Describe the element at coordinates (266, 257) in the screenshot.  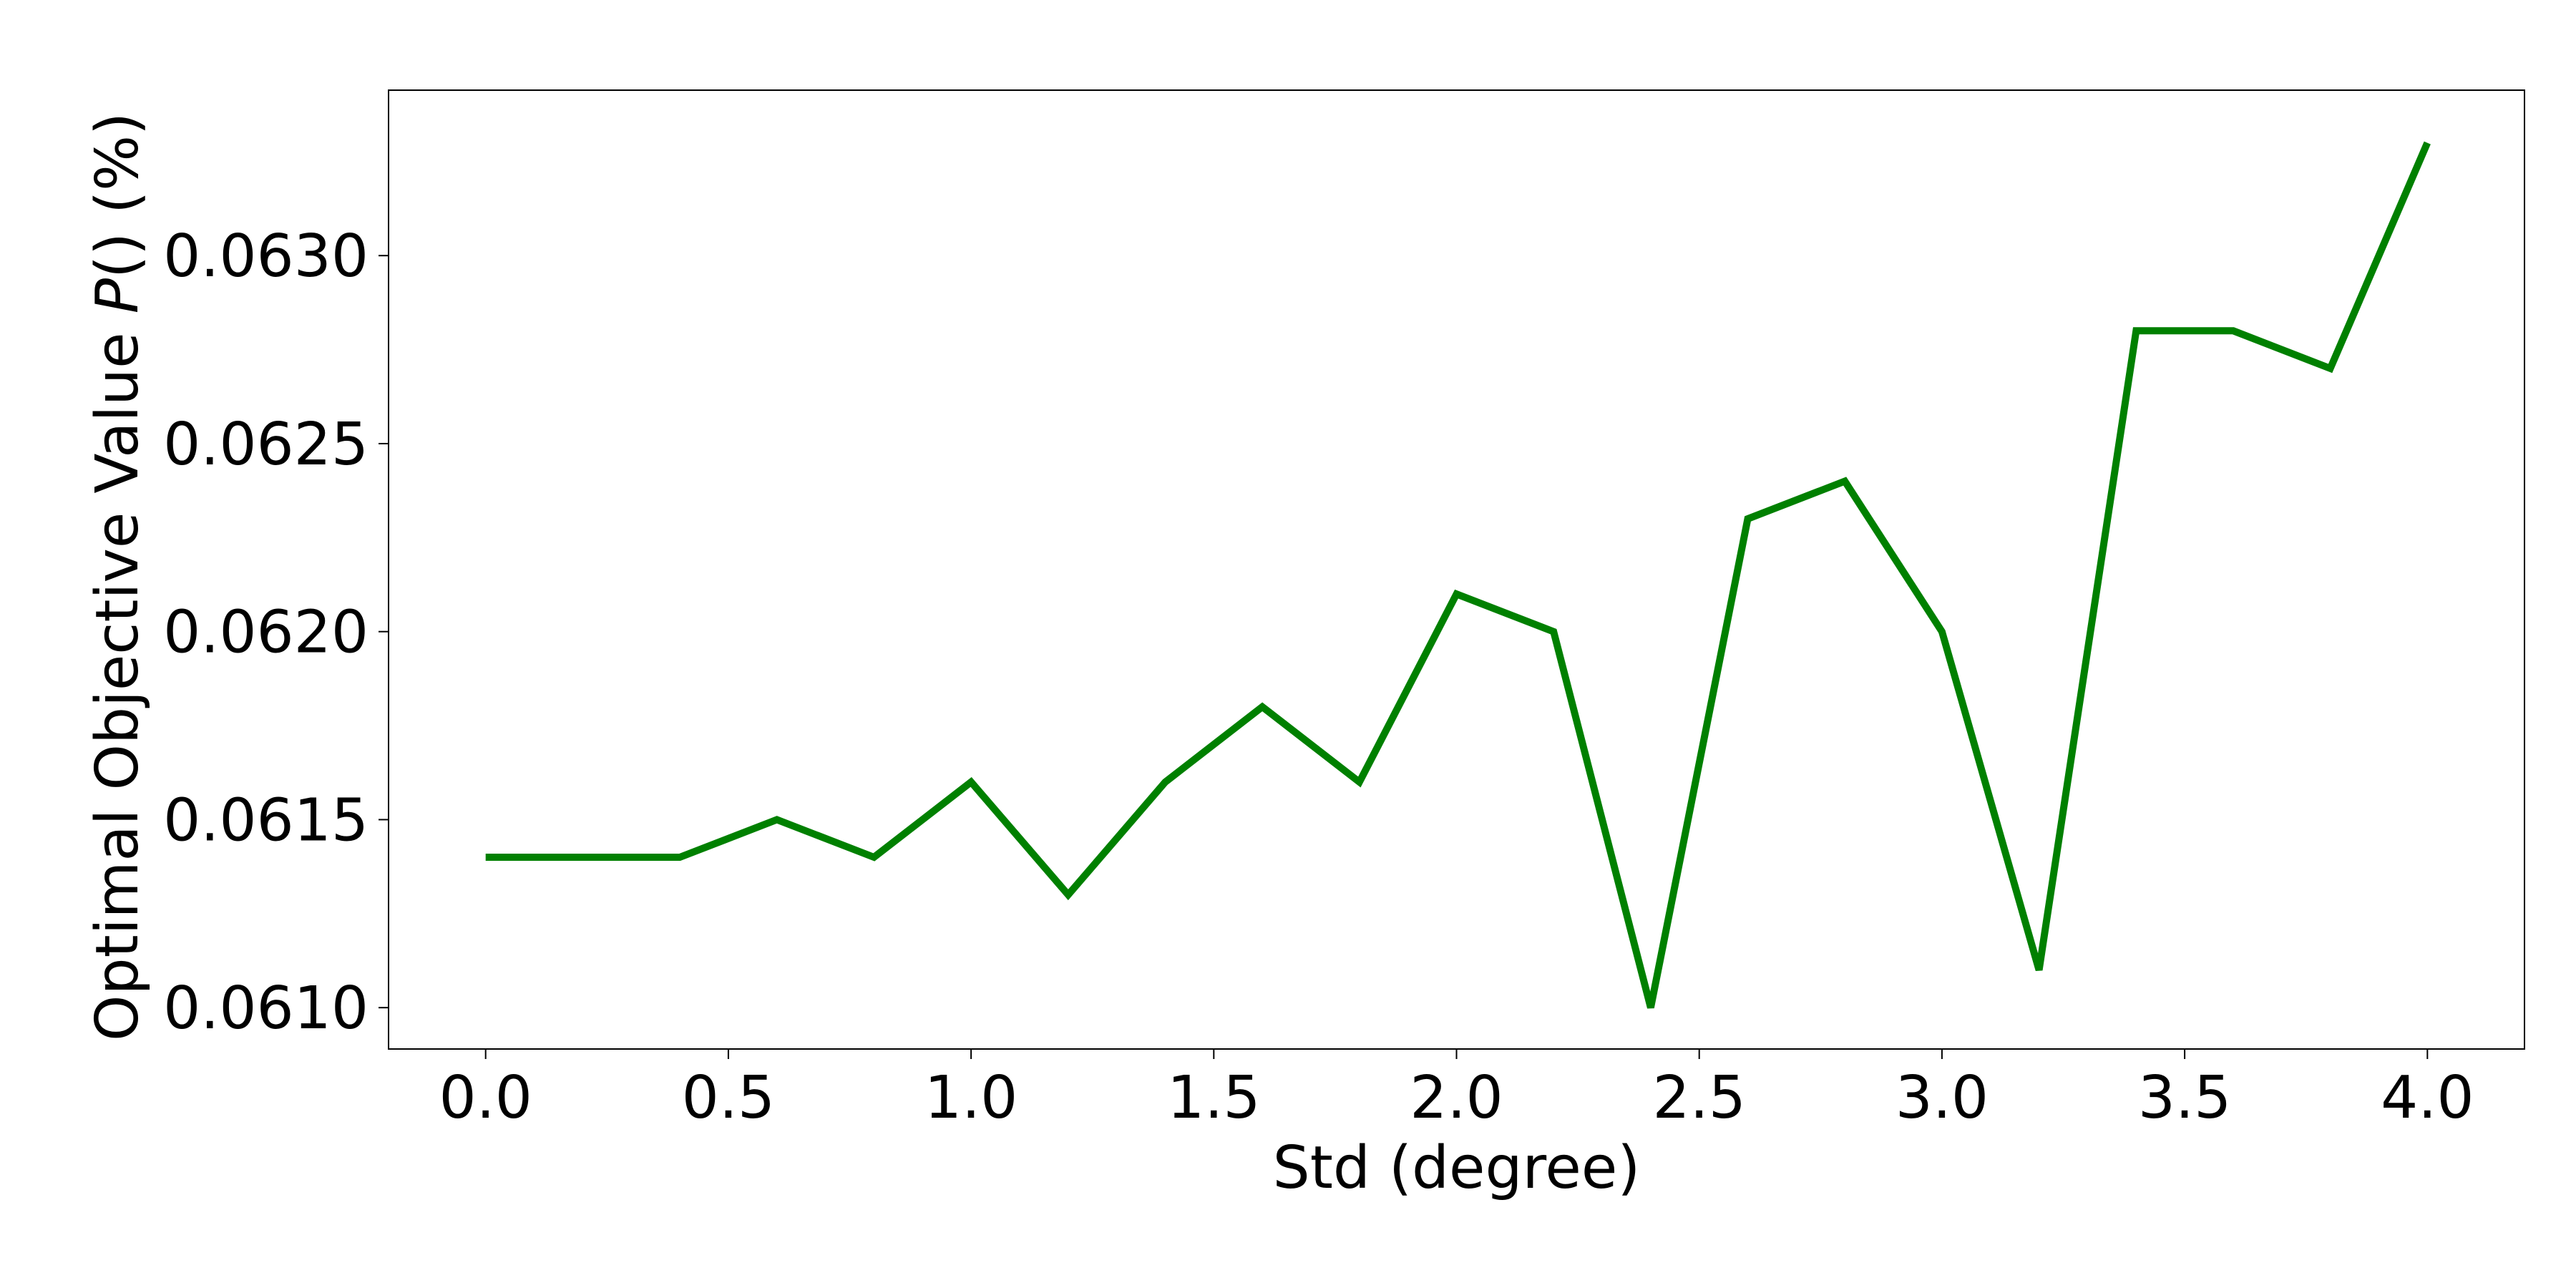
I see `y-tick-label: 0.0630` at that location.